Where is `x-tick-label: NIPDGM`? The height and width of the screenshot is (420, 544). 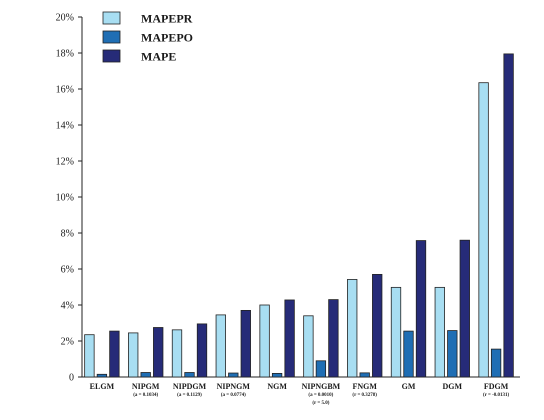
x-tick-label: NIPDGM is located at coordinates (190, 386).